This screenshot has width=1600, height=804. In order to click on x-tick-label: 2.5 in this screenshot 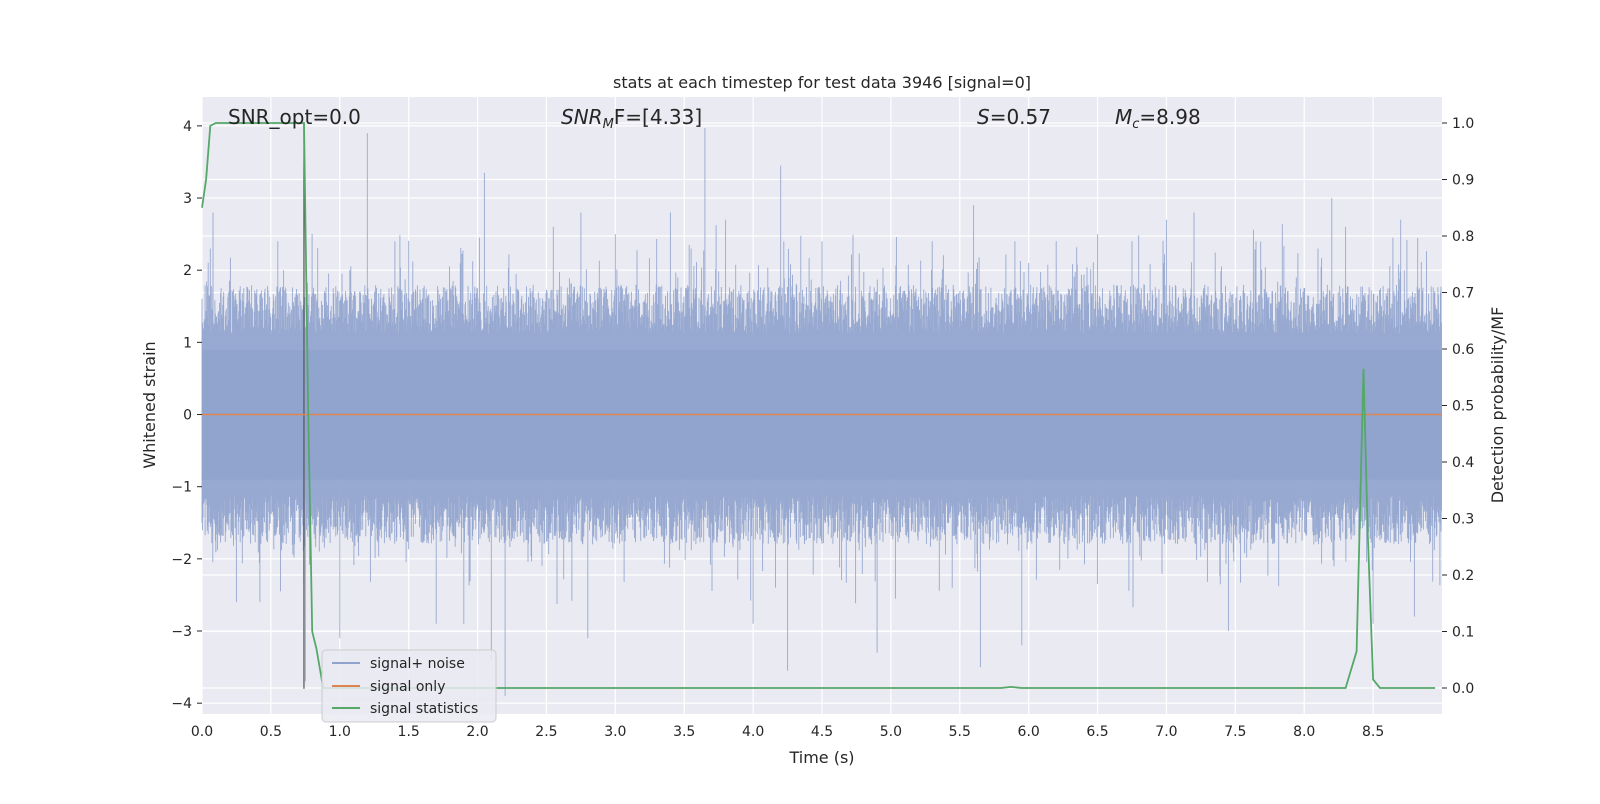, I will do `click(546, 732)`.